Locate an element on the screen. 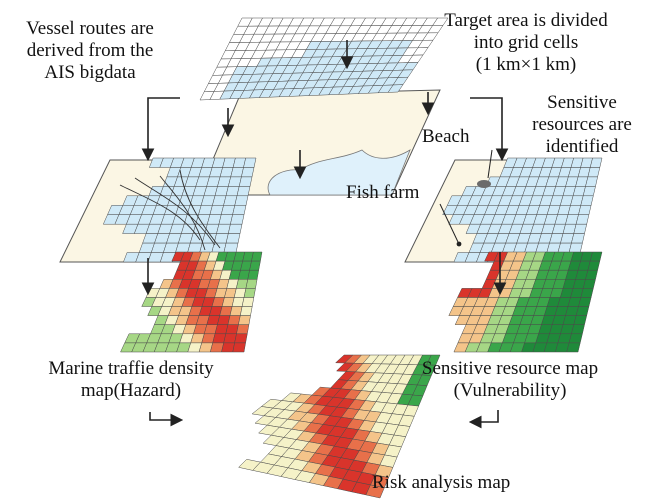  arrow-hazard-to-risk is located at coordinates (166, 419).